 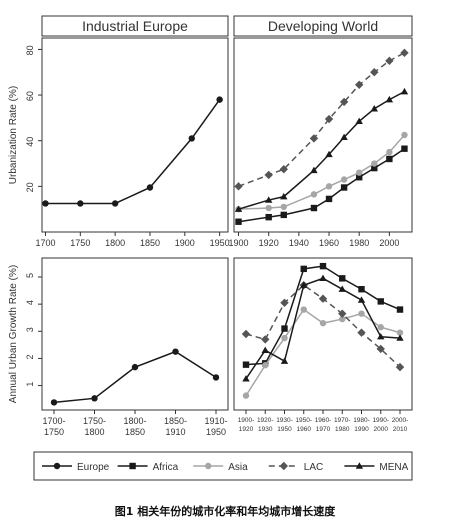 I want to click on legend-label-europe: Europe, so click(x=93, y=467).